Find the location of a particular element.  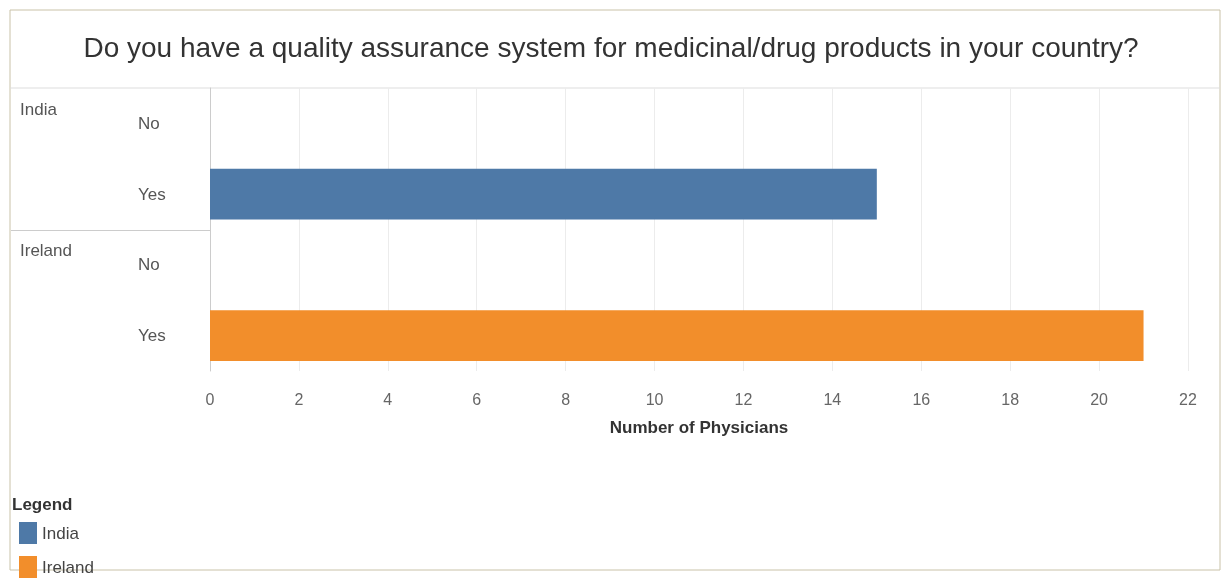

x-tick-label: 12 is located at coordinates (743, 399).